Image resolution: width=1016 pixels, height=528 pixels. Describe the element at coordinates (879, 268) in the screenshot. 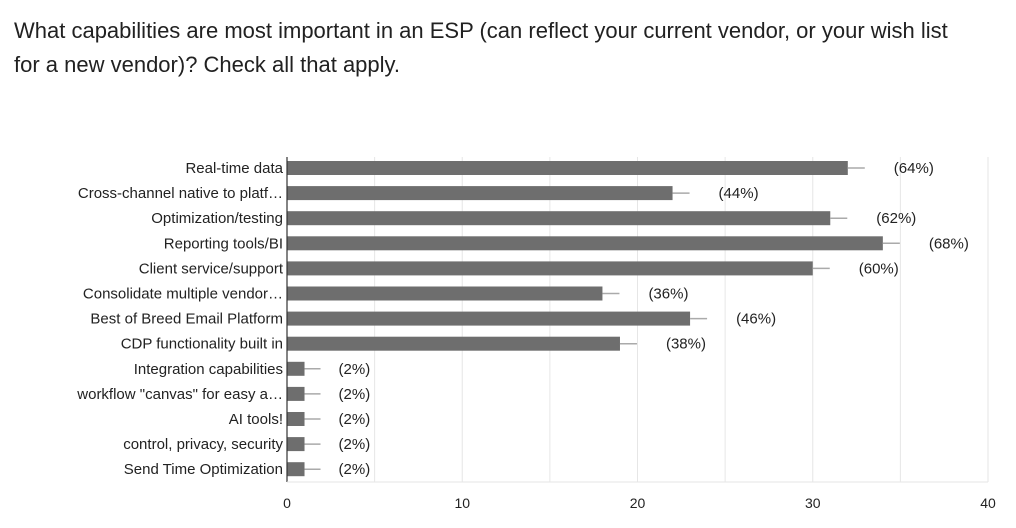

I see `data-label: (60%)` at that location.